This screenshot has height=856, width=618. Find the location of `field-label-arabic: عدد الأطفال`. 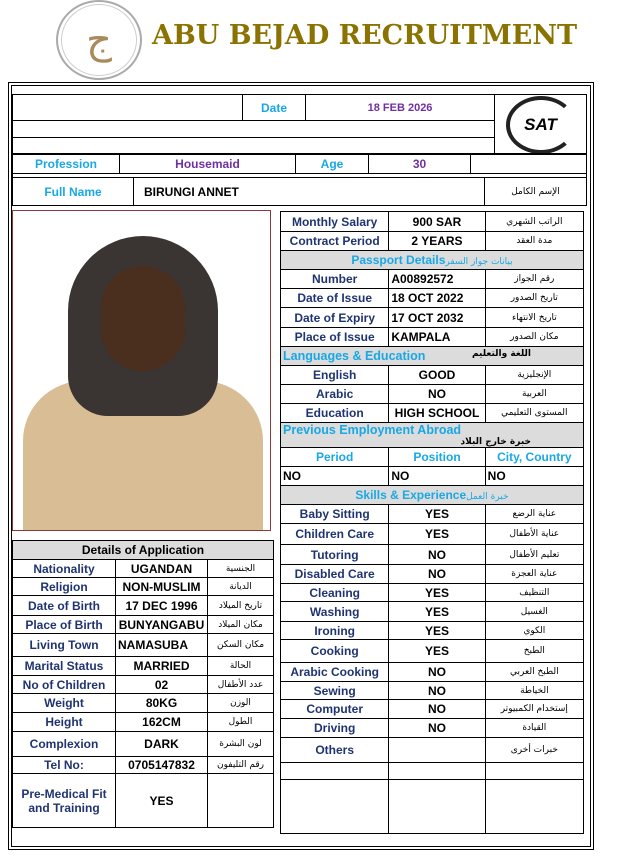

field-label-arabic: عدد الأطفال is located at coordinates (240, 684).